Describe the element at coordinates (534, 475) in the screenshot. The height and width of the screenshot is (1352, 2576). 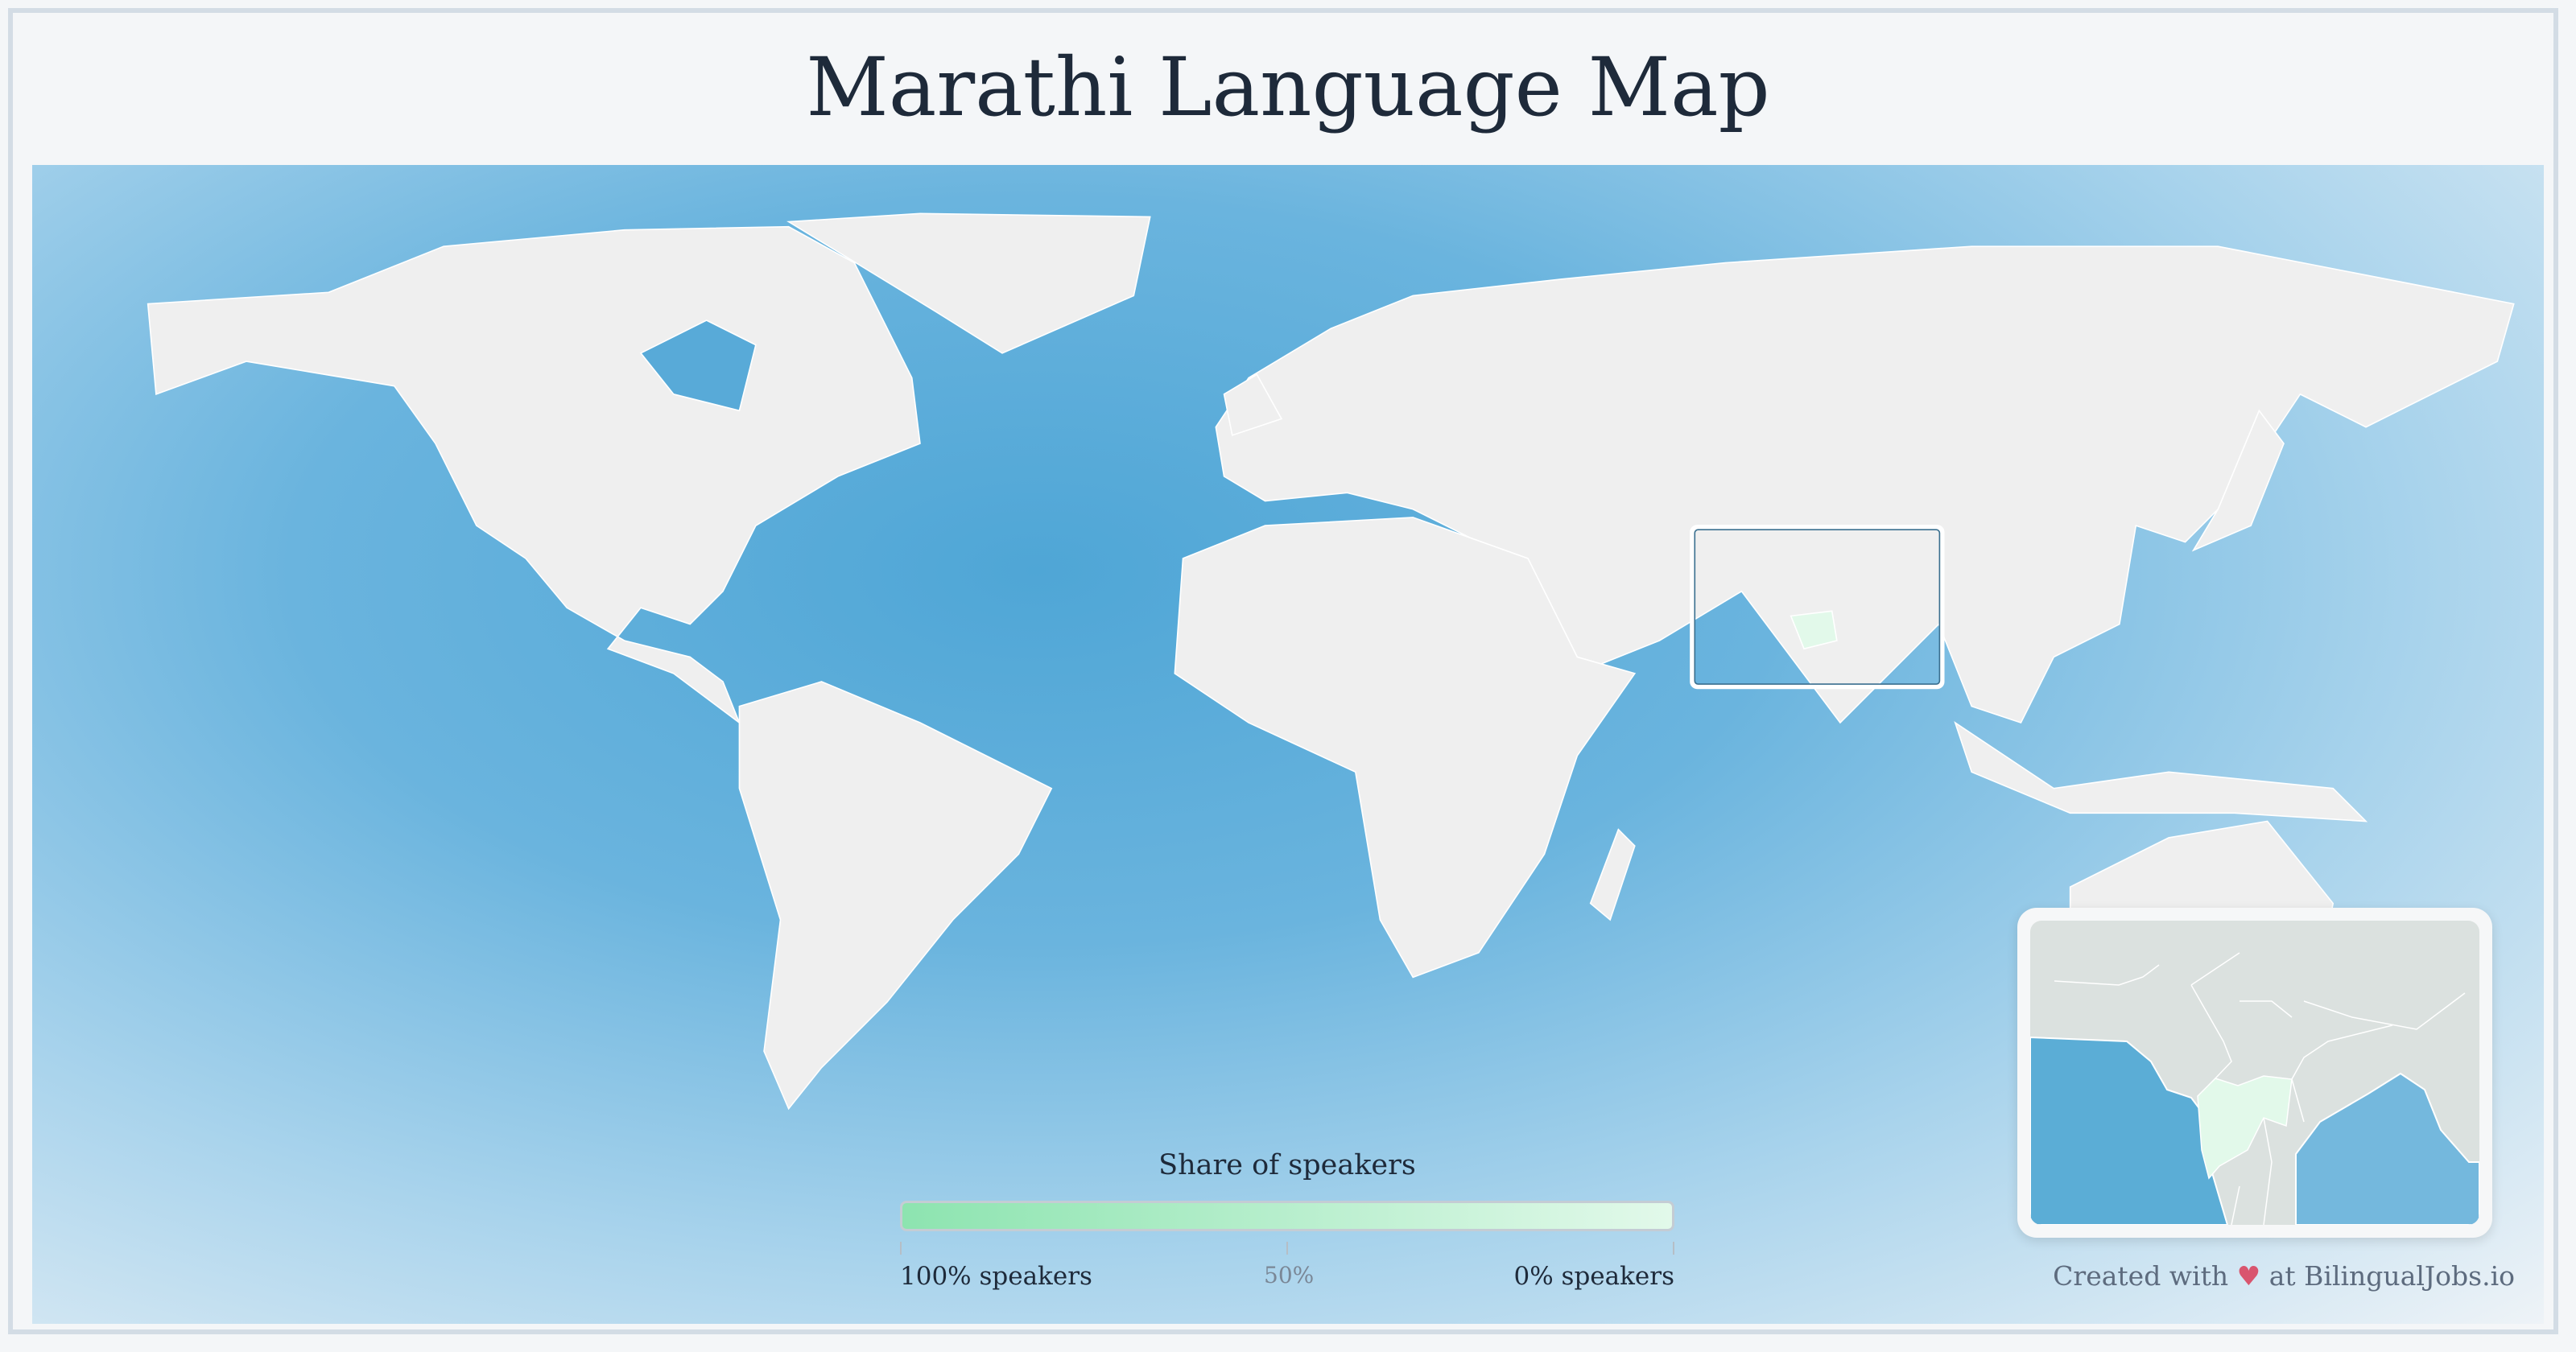
I see `north-america` at that location.